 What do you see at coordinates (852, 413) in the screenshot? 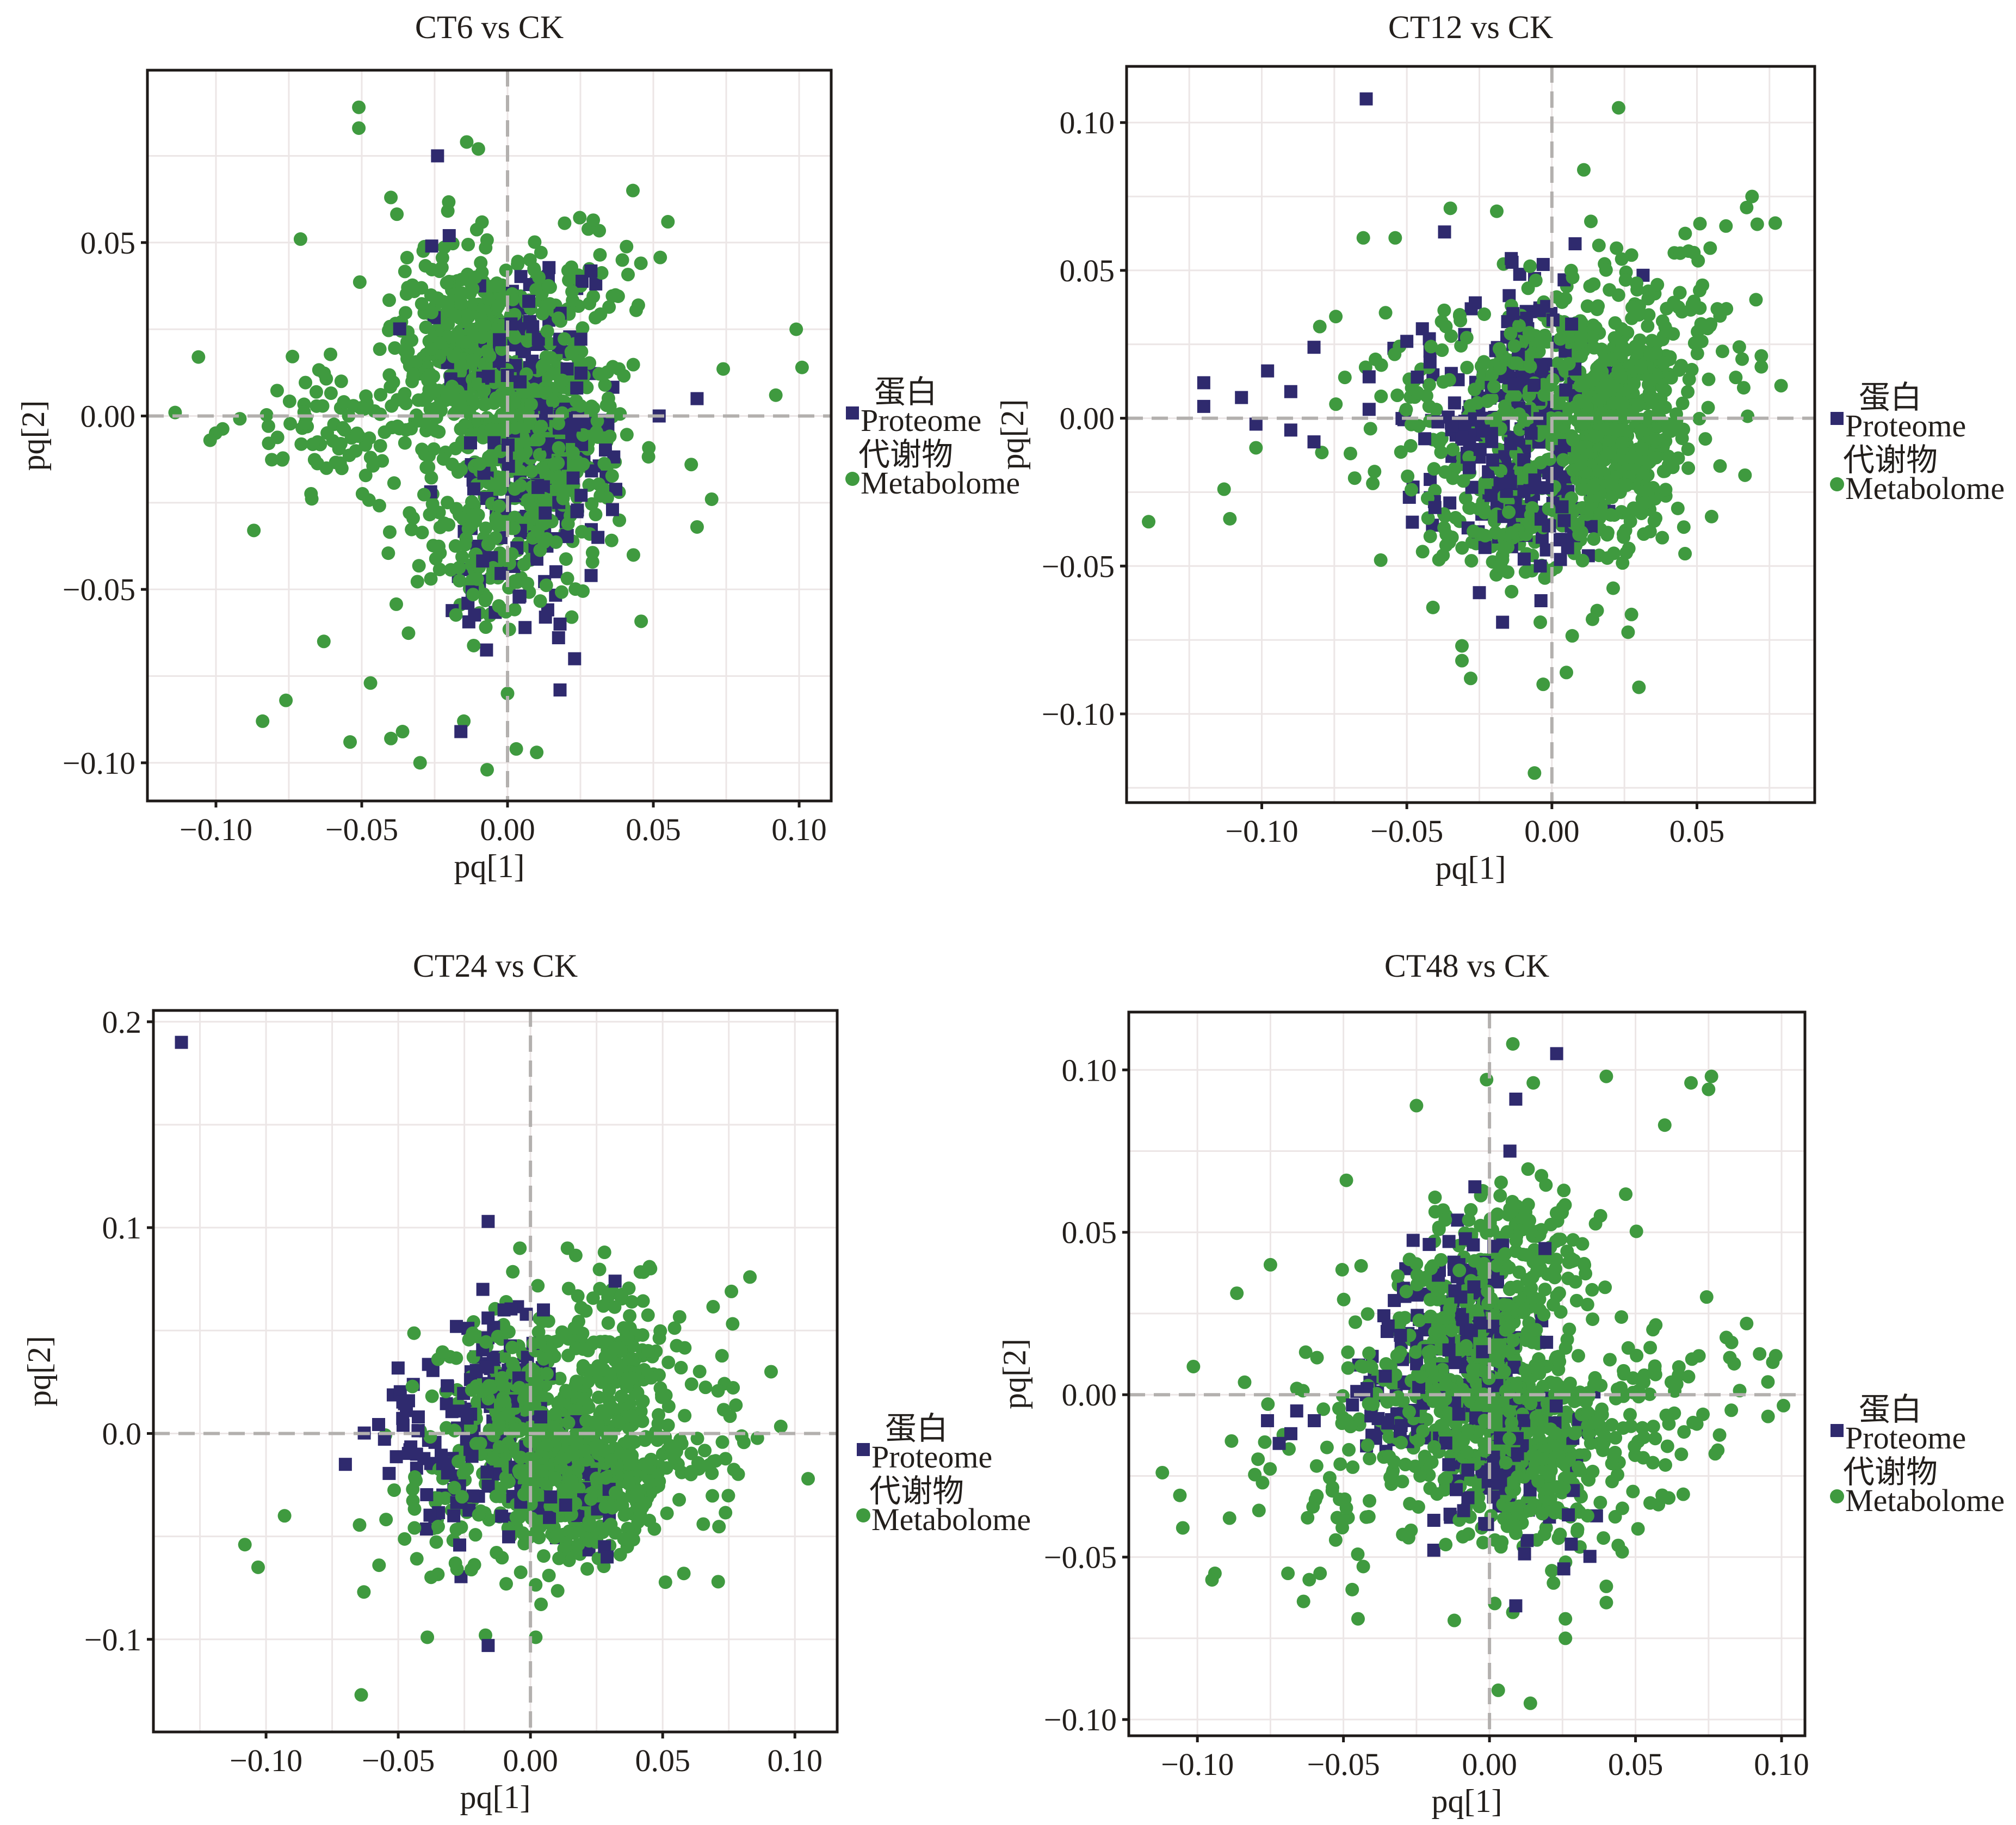
I see `legend-key-square-icon` at bounding box center [852, 413].